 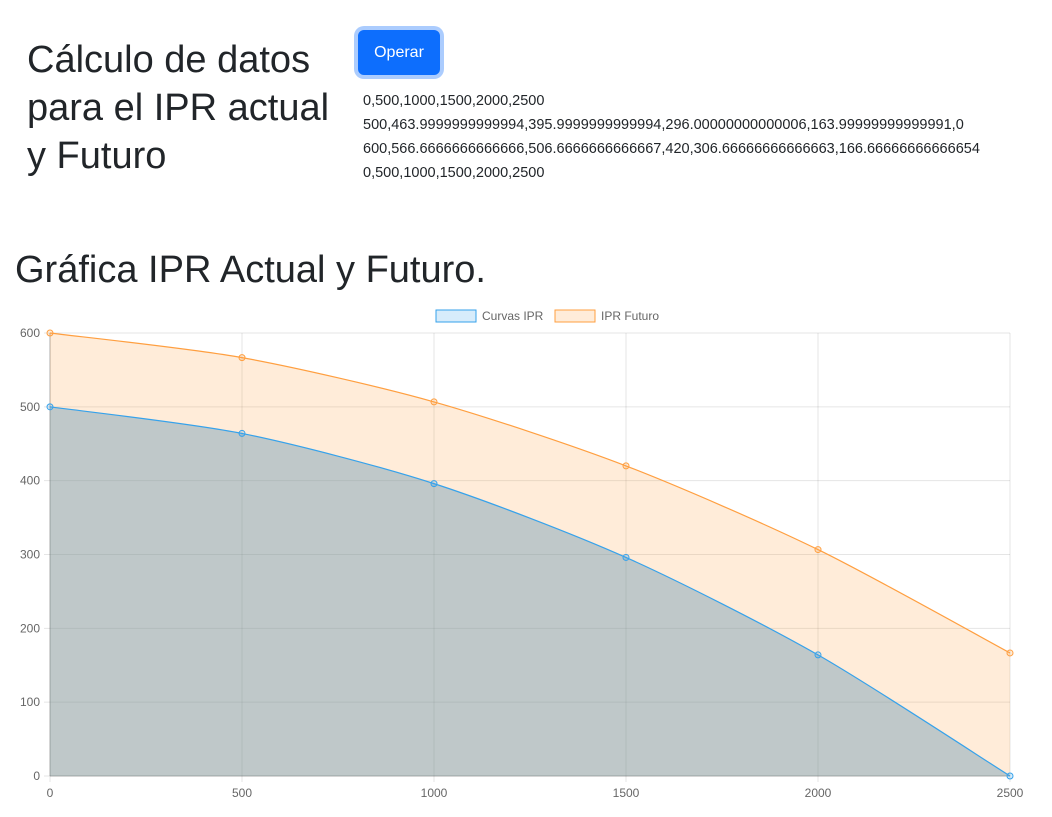 What do you see at coordinates (434, 793) in the screenshot?
I see `x-tick-label: 1000` at bounding box center [434, 793].